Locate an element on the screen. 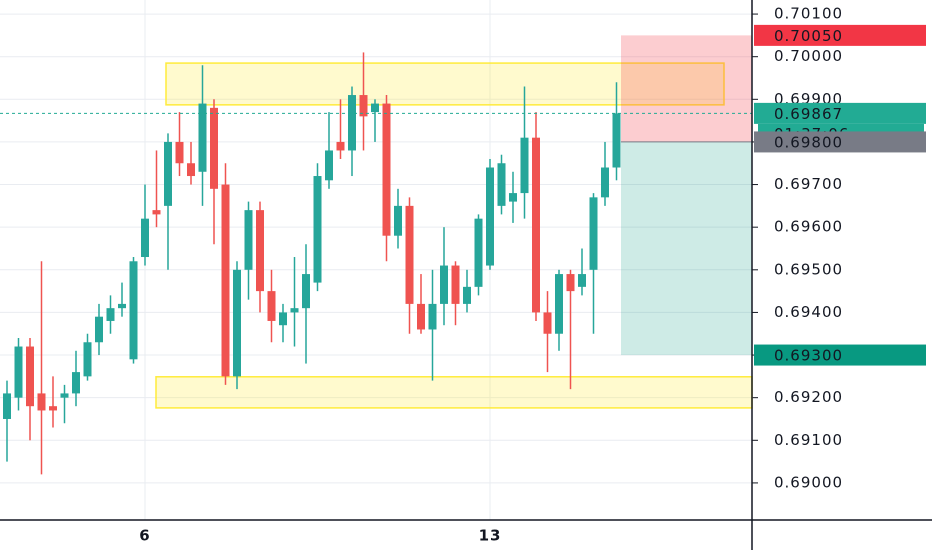  price-label: 0.69867 is located at coordinates (808, 114).